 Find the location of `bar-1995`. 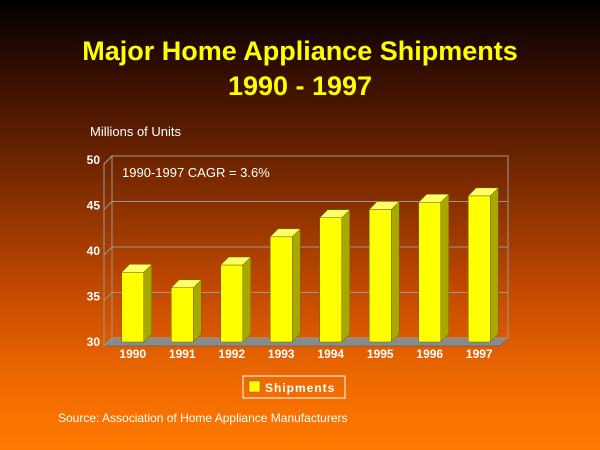

bar-1995 is located at coordinates (384, 271).